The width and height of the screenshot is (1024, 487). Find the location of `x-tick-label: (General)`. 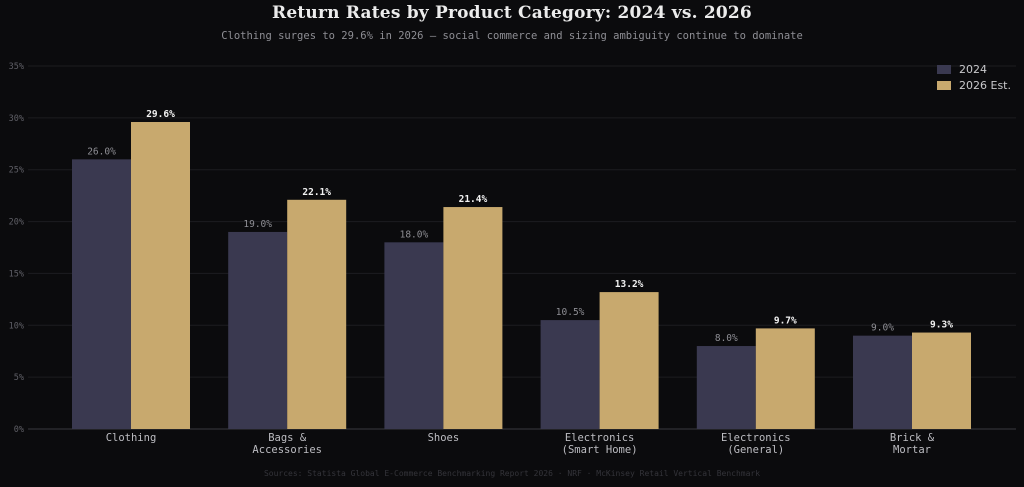

x-tick-label: (General) is located at coordinates (755, 450).